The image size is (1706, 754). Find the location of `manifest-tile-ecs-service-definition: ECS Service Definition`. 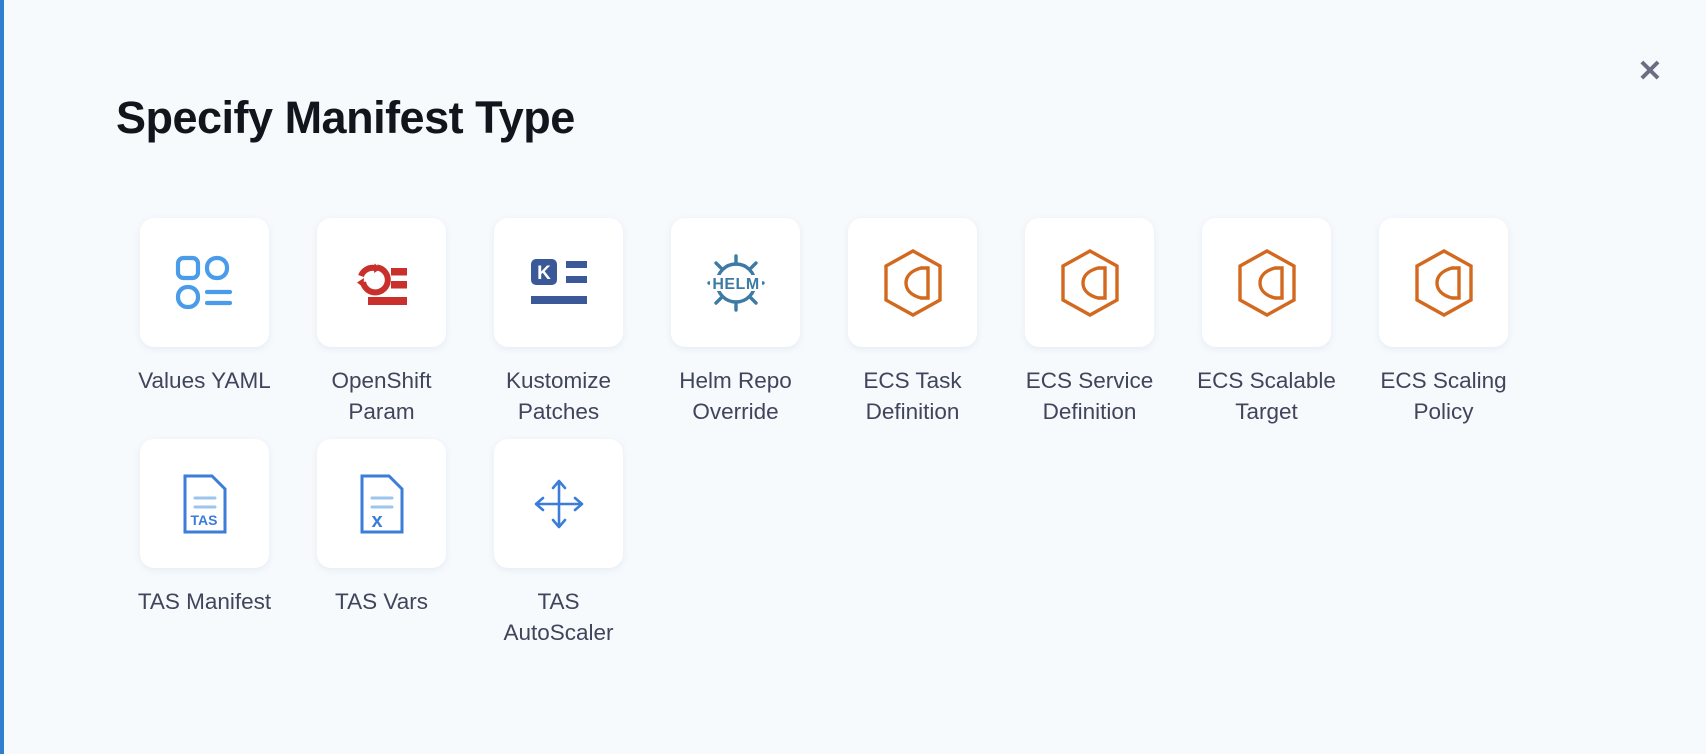

manifest-tile-ecs-service-definition: ECS Service Definition is located at coordinates (1089, 322).